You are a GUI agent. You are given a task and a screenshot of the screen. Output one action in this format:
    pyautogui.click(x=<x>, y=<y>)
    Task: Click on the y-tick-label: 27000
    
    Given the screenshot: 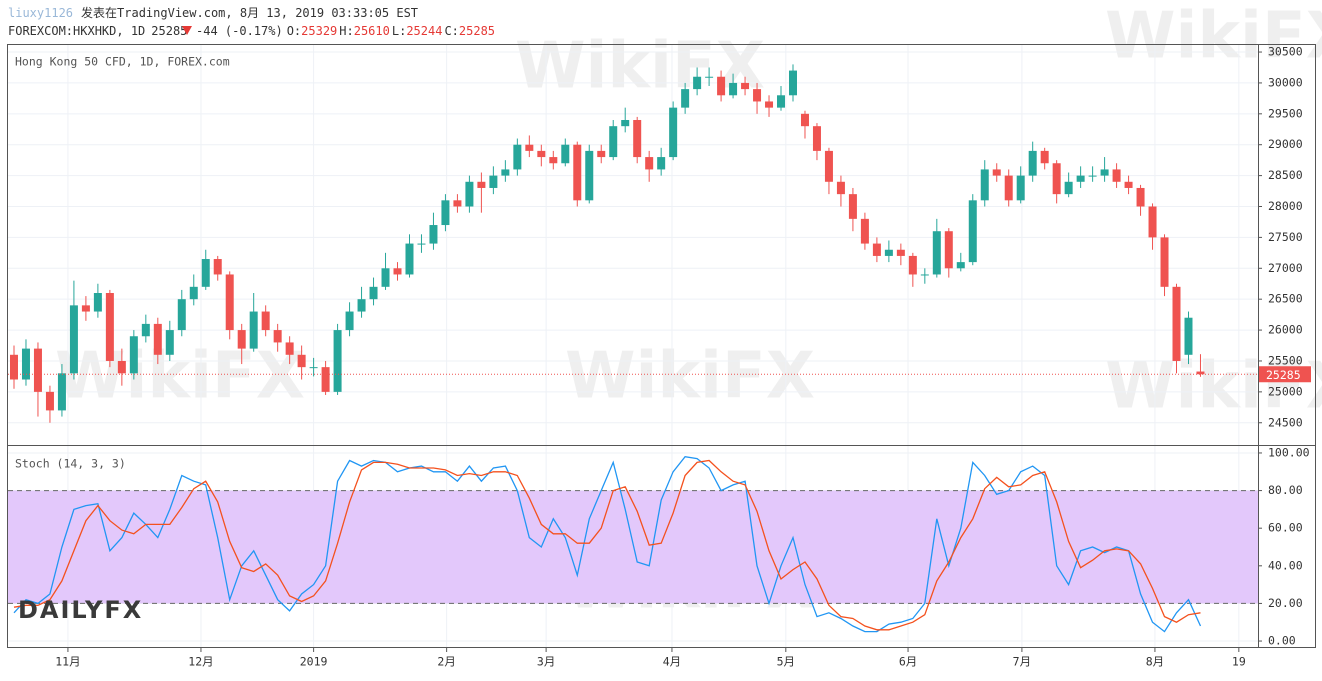 What is the action you would take?
    pyautogui.click(x=1285, y=268)
    